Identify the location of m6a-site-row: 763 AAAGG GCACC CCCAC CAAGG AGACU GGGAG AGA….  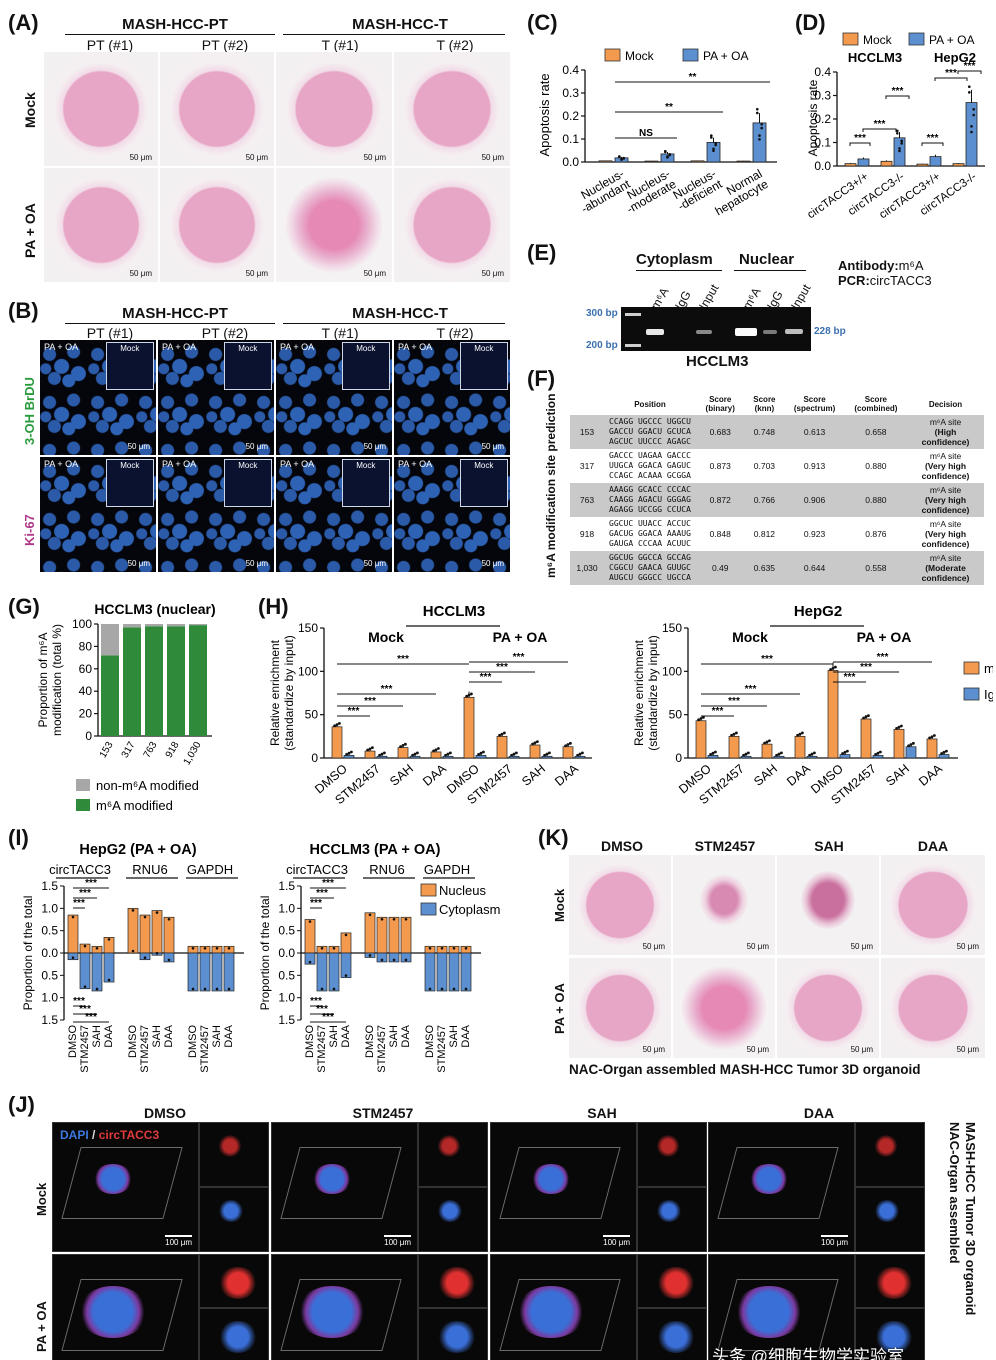
(777, 500).